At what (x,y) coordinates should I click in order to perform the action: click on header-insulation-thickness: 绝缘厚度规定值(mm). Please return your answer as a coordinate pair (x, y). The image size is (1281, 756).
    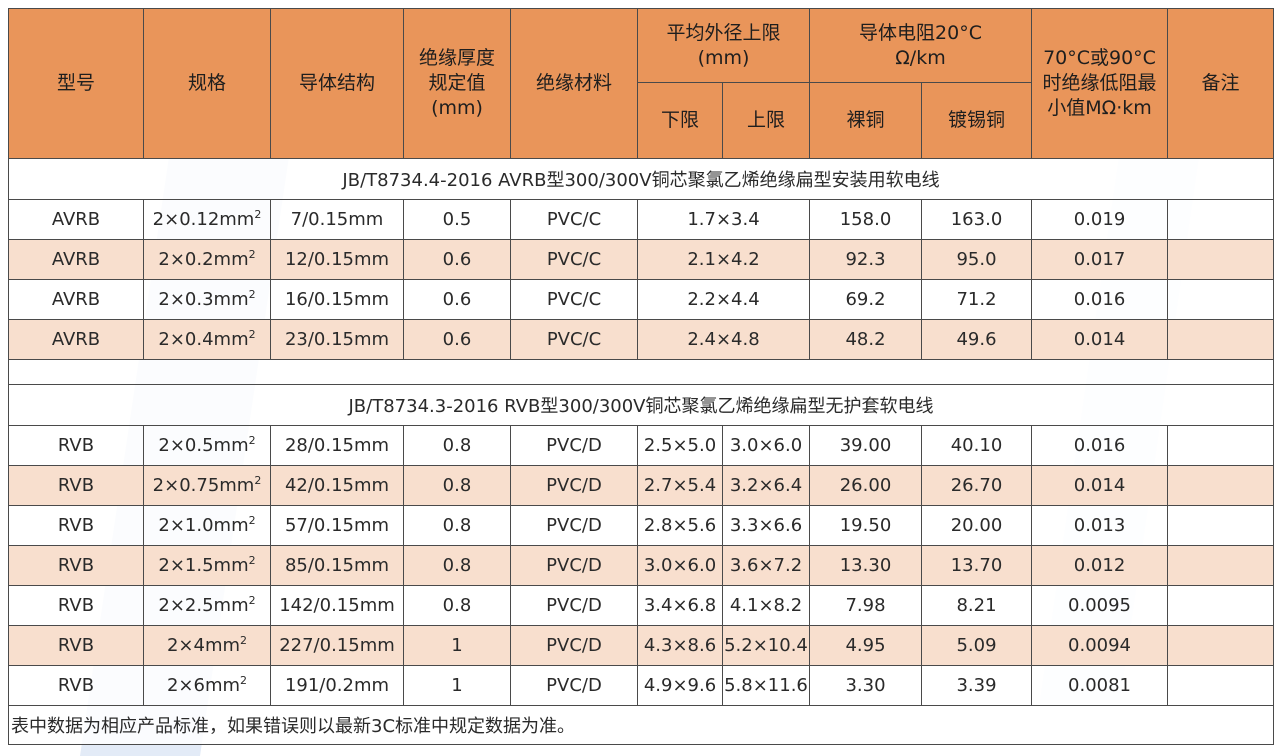
    Looking at the image, I should click on (457, 83).